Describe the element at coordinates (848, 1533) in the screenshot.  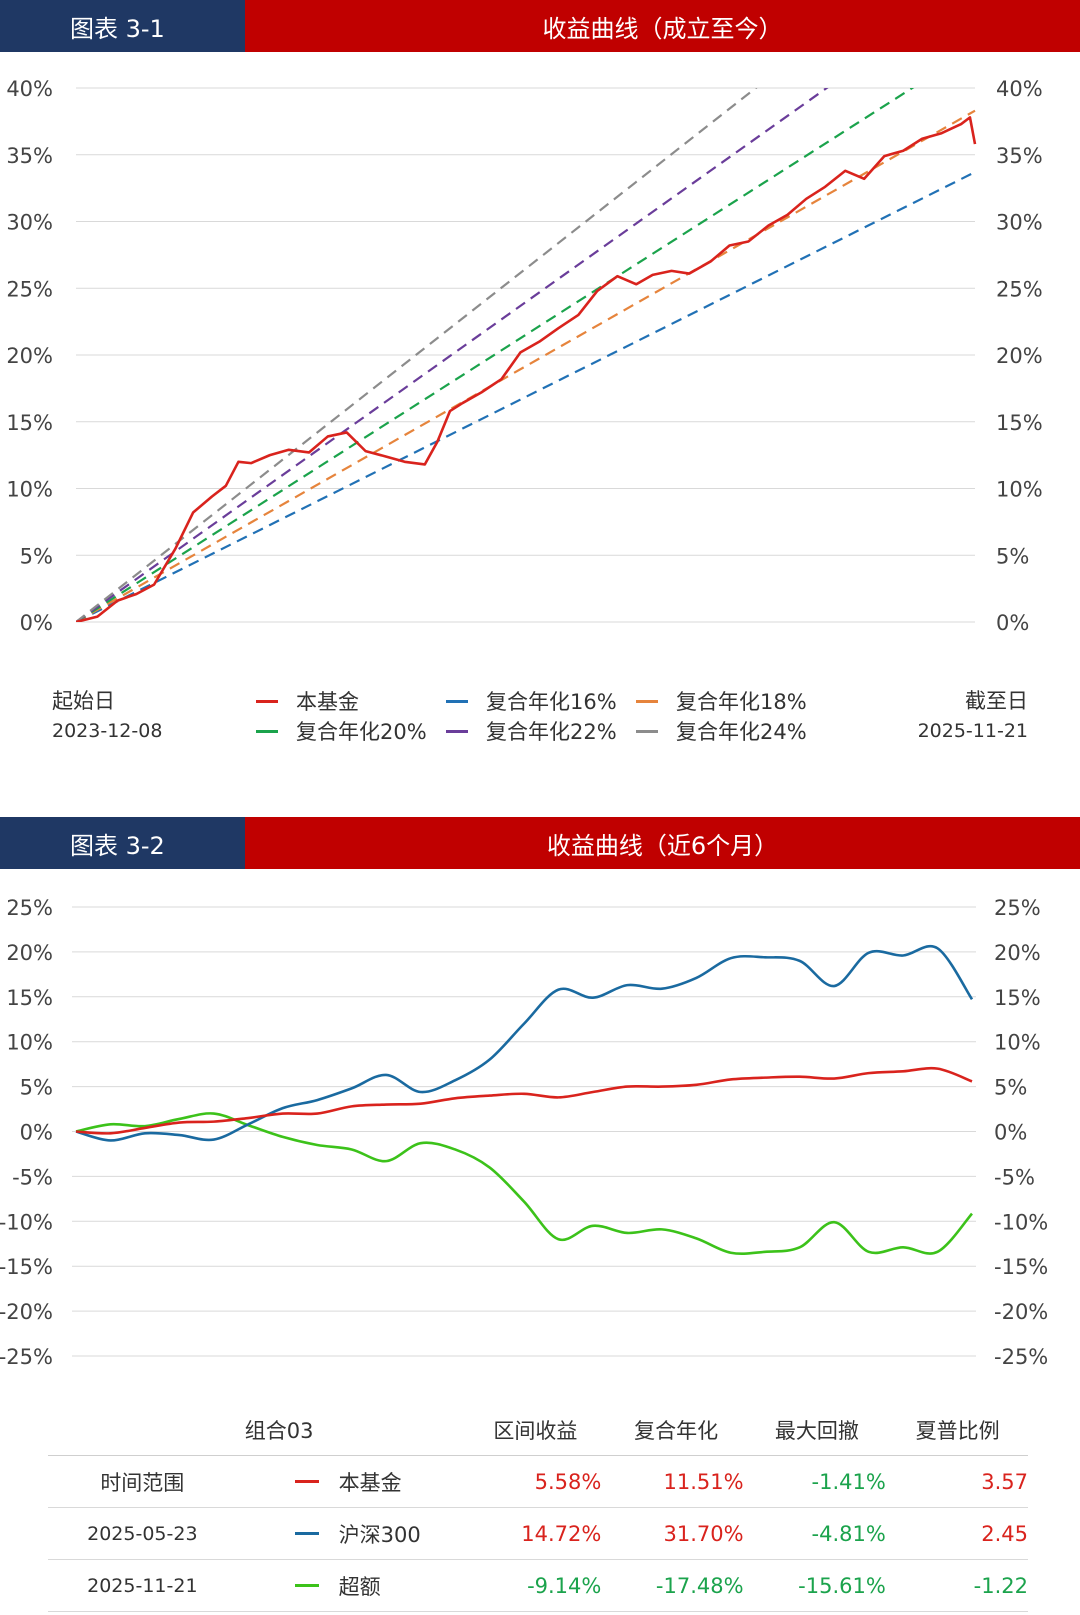
I see `table-value-cell: -4.81%` at that location.